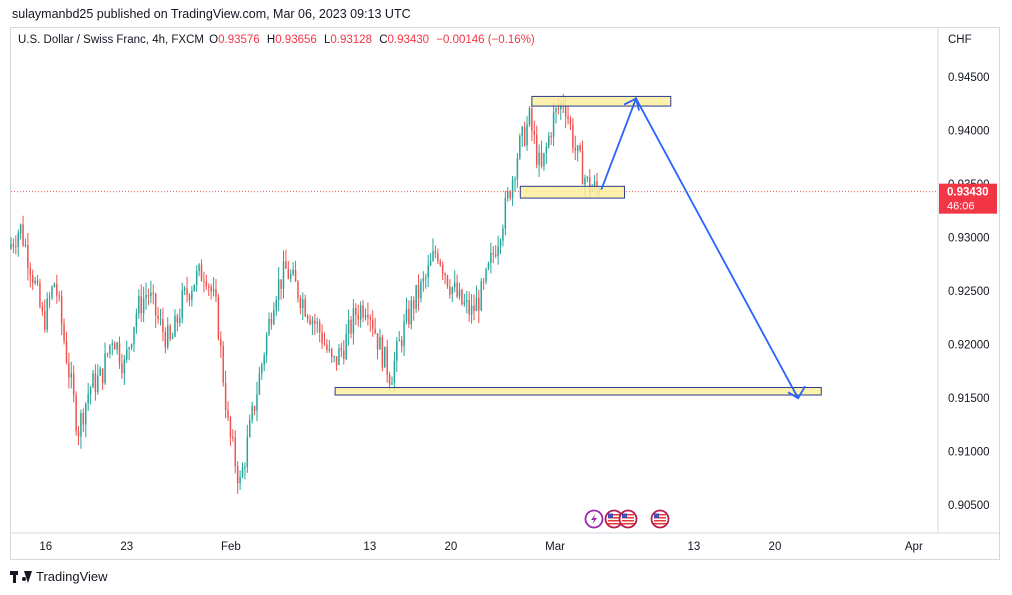 Image resolution: width=1012 pixels, height=595 pixels. I want to click on projection-path, so click(699, 247).